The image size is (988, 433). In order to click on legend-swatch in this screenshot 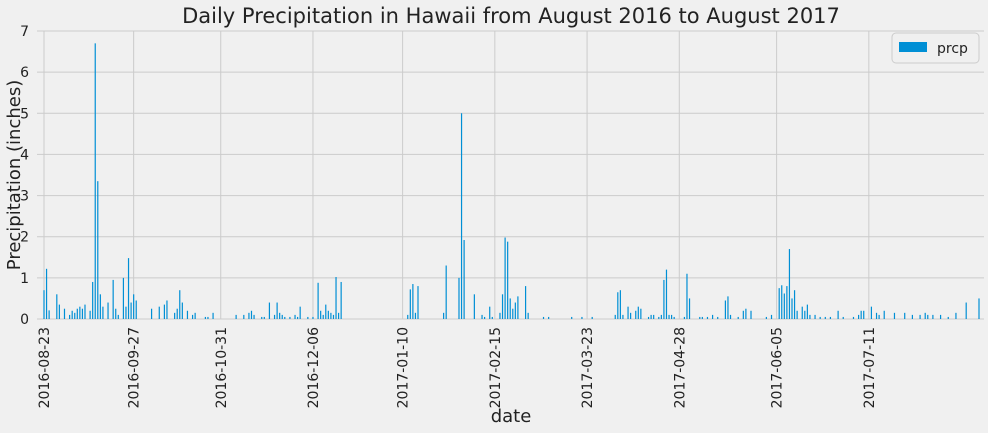, I will do `click(913, 47)`.